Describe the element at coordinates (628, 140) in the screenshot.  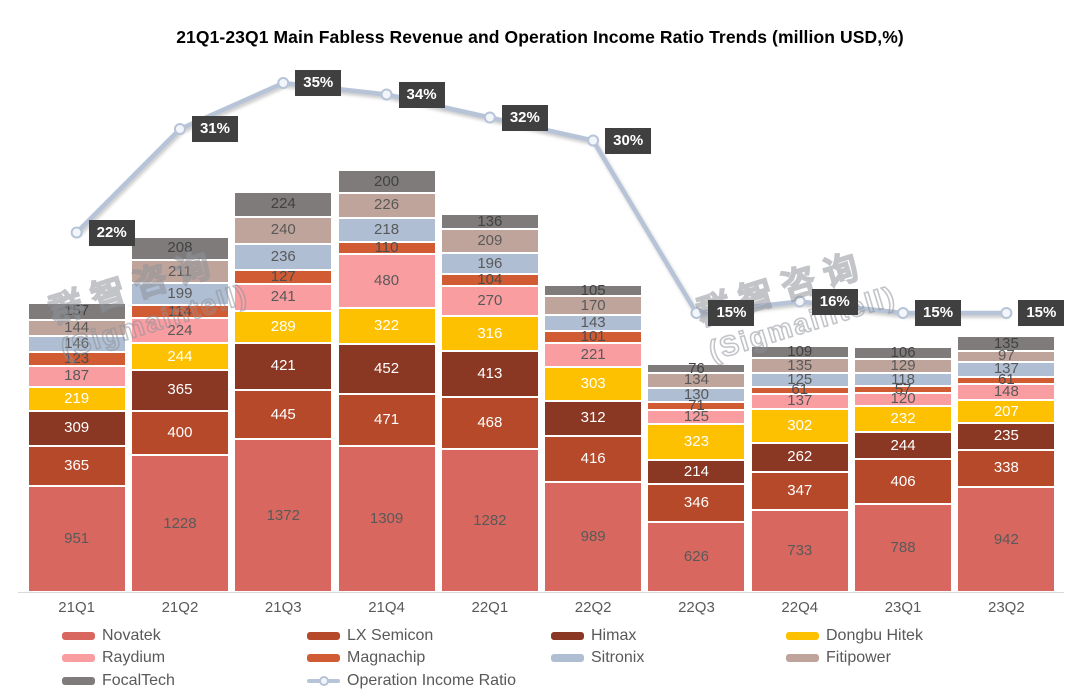
I see `ratio-label: 30%` at that location.